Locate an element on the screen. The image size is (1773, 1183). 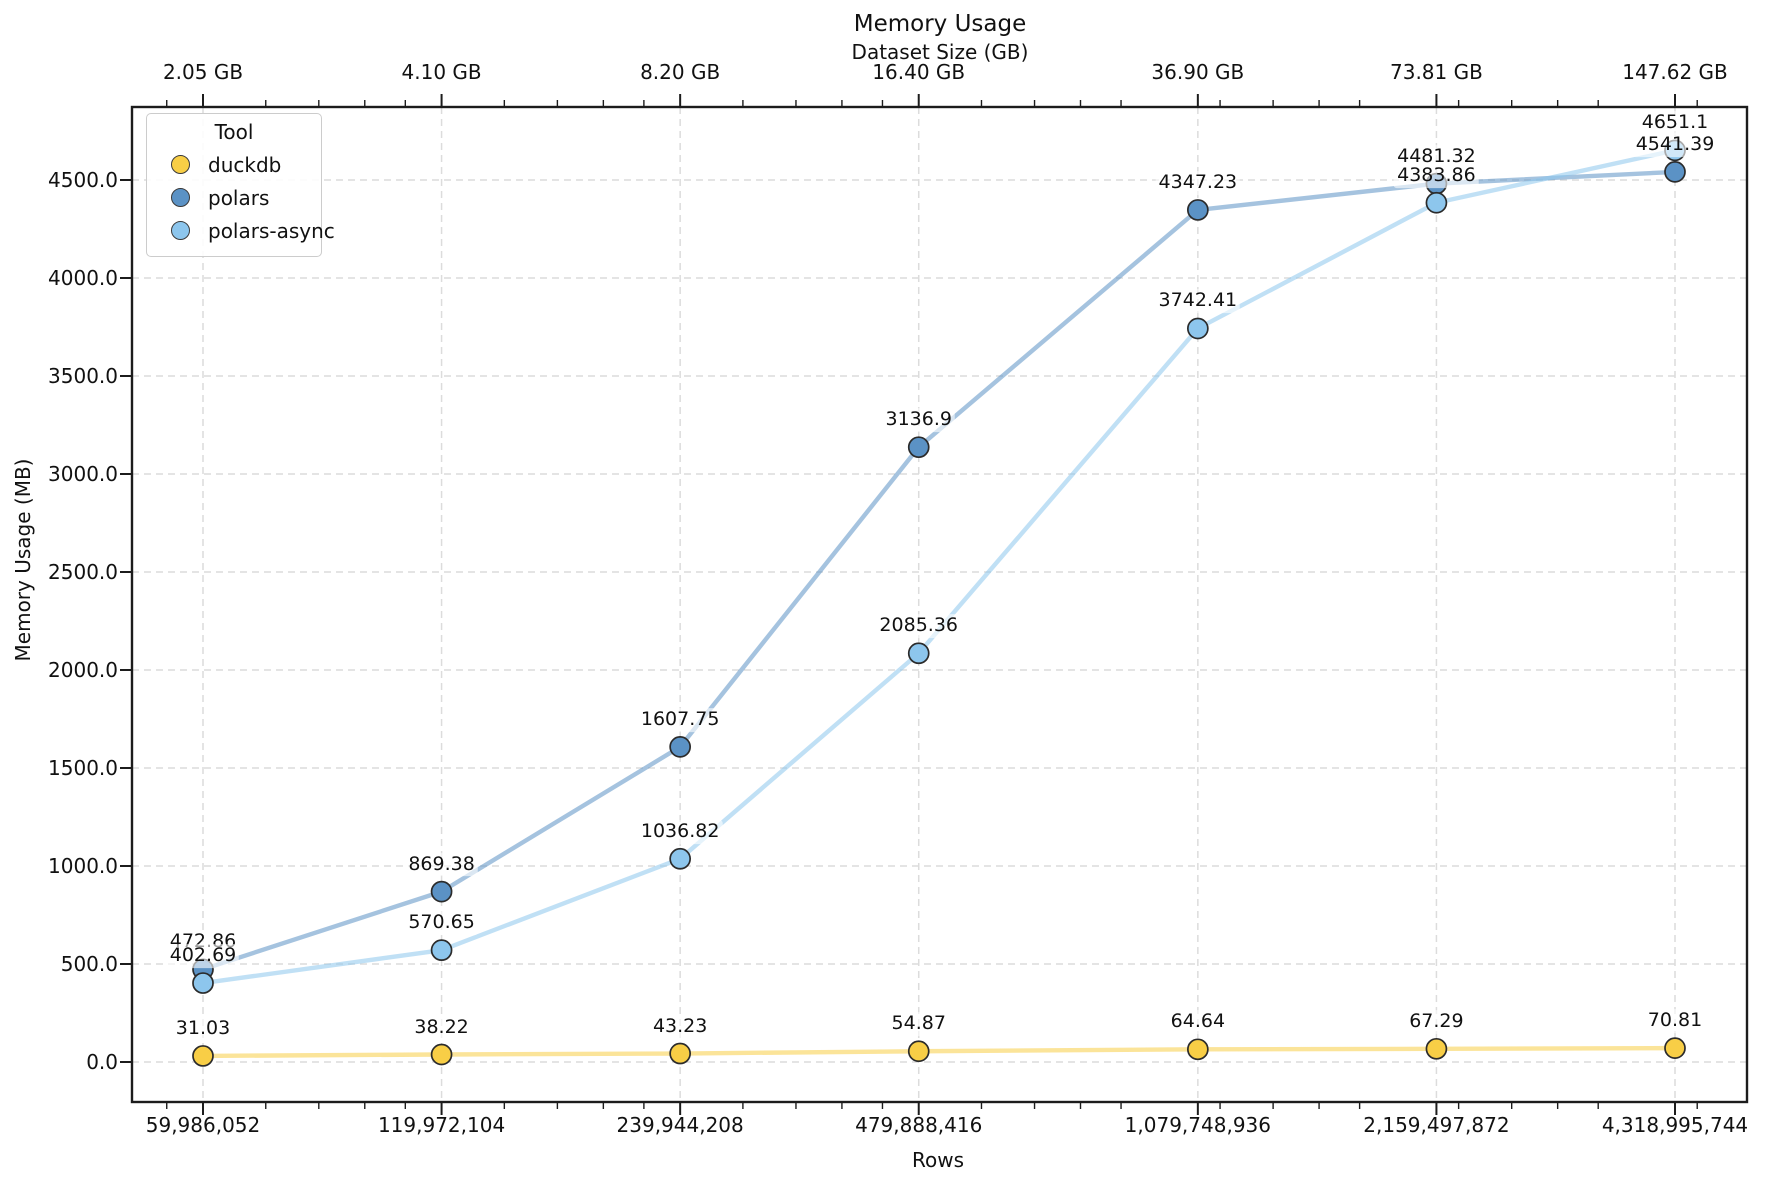
value-label-duckdb: 70.81 is located at coordinates (1675, 1021).